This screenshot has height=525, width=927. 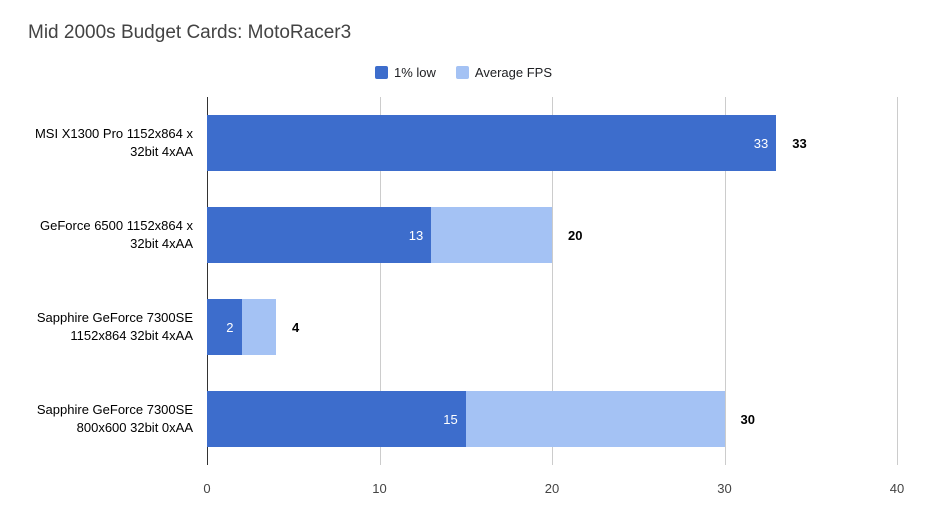 I want to click on bar-value-label-1pct-low: 33, so click(x=761, y=143).